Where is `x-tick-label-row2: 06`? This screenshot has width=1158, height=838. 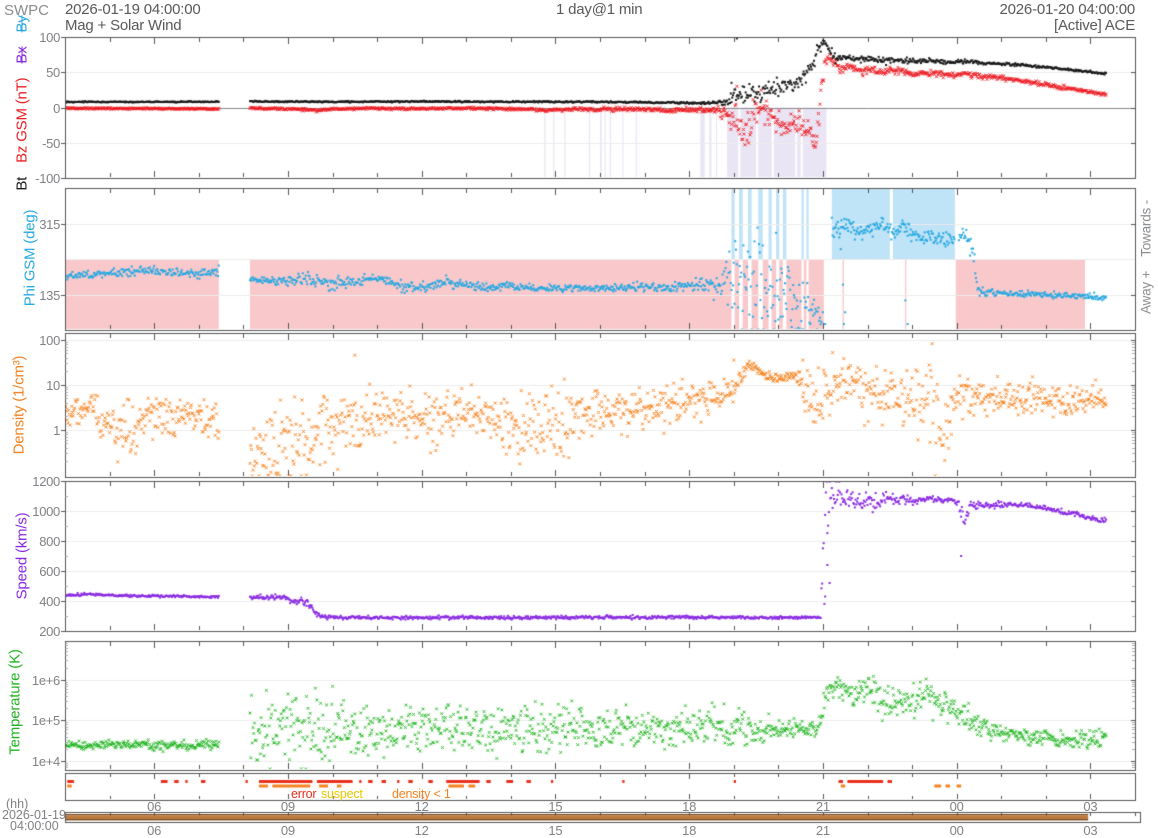
x-tick-label-row2: 06 is located at coordinates (154, 830).